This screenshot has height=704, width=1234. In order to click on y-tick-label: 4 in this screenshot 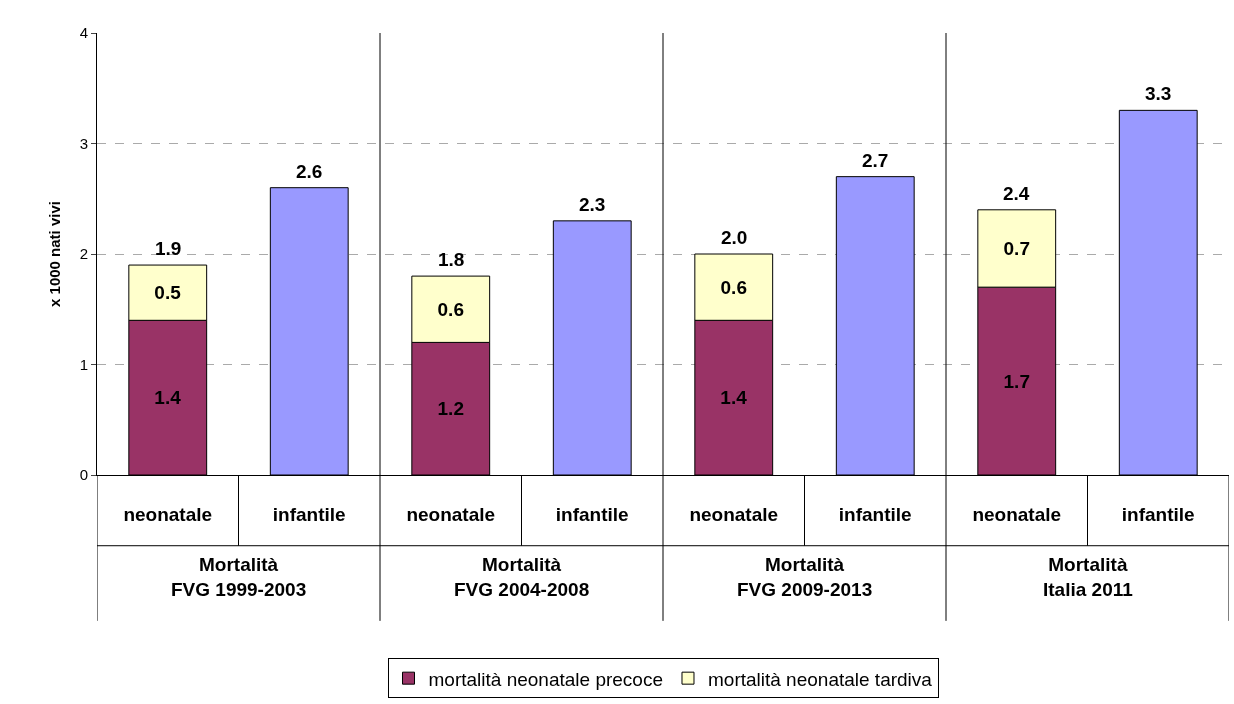, I will do `click(83, 33)`.